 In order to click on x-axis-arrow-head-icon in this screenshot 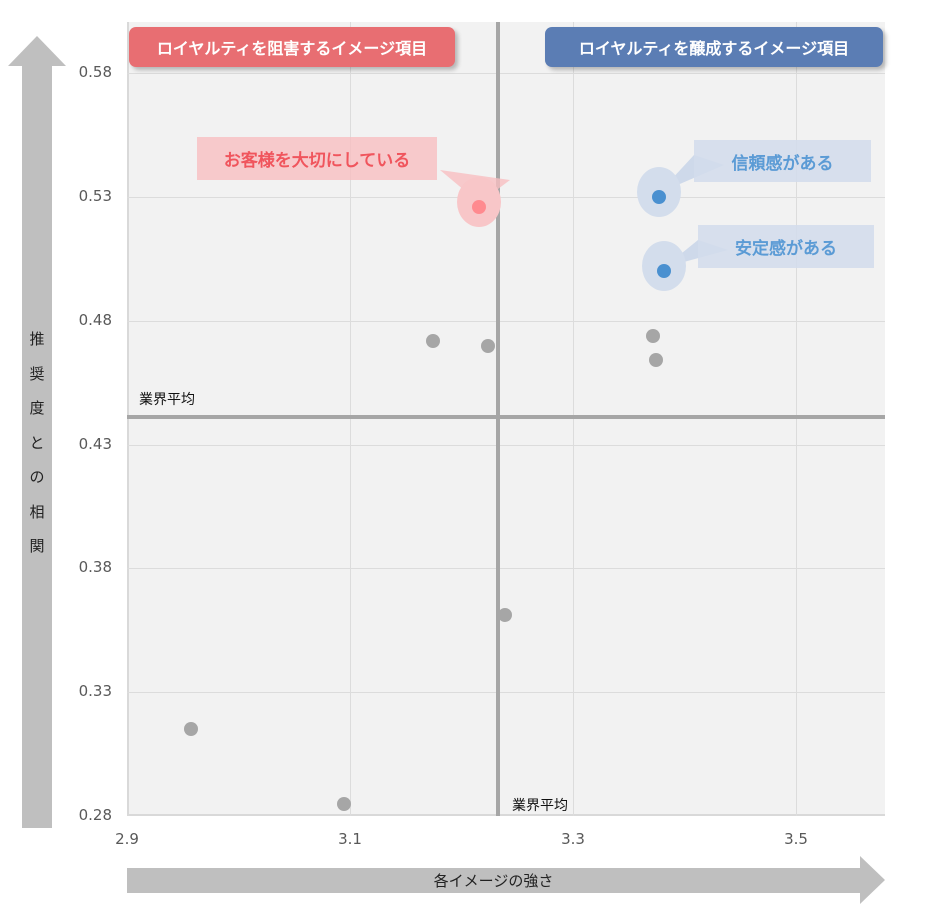, I will do `click(872, 880)`.